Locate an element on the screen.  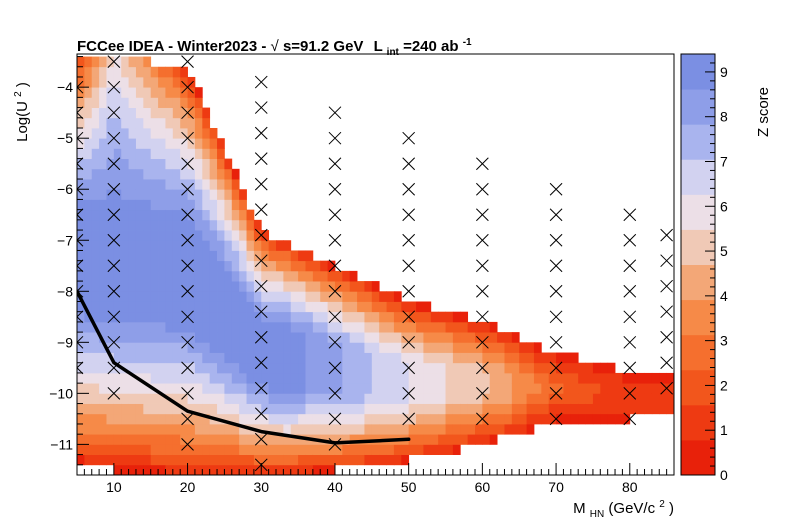
x-tick-label: 40 is located at coordinates (335, 487).